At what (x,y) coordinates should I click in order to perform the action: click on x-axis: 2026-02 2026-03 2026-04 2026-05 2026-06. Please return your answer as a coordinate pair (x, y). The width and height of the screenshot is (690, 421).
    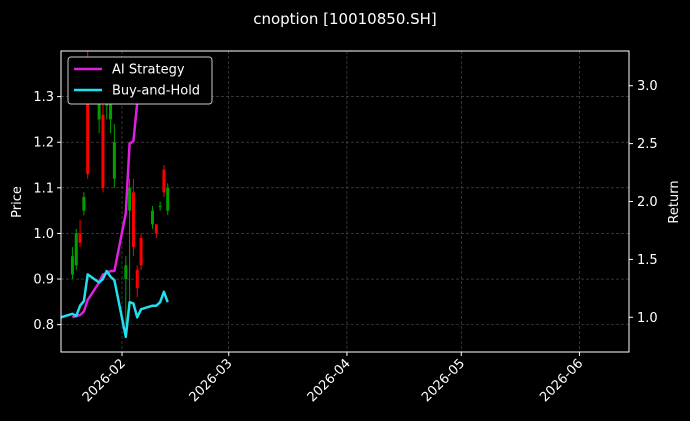
    Looking at the image, I should click on (333, 378).